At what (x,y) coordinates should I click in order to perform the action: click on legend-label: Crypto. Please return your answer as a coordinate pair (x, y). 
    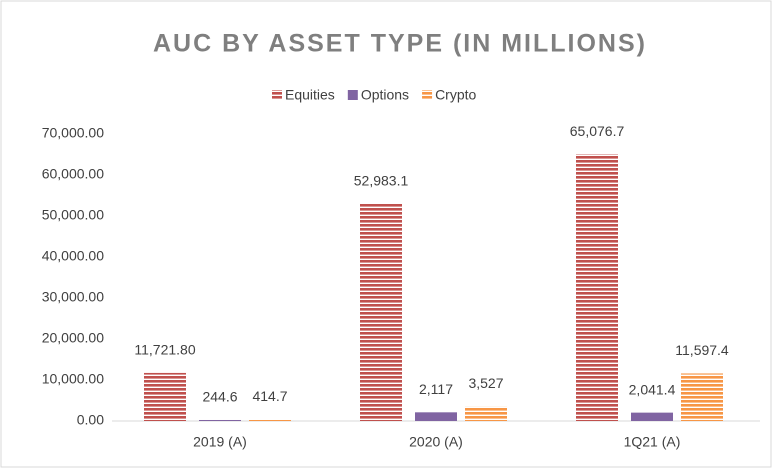
    Looking at the image, I should click on (455, 95).